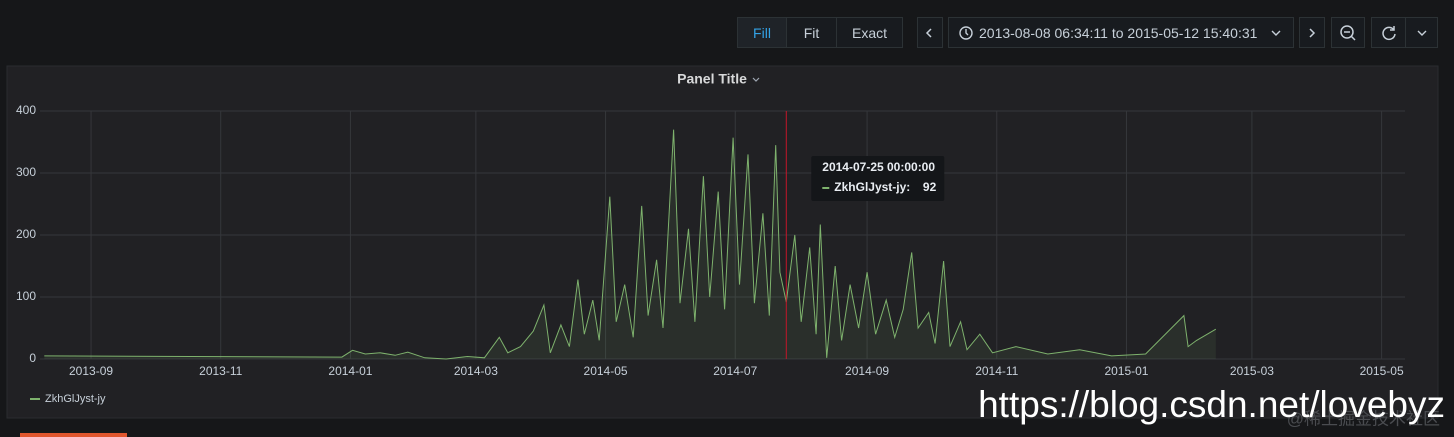 This screenshot has height=437, width=1454. Describe the element at coordinates (32, 358) in the screenshot. I see `y-tick-label: 0` at that location.